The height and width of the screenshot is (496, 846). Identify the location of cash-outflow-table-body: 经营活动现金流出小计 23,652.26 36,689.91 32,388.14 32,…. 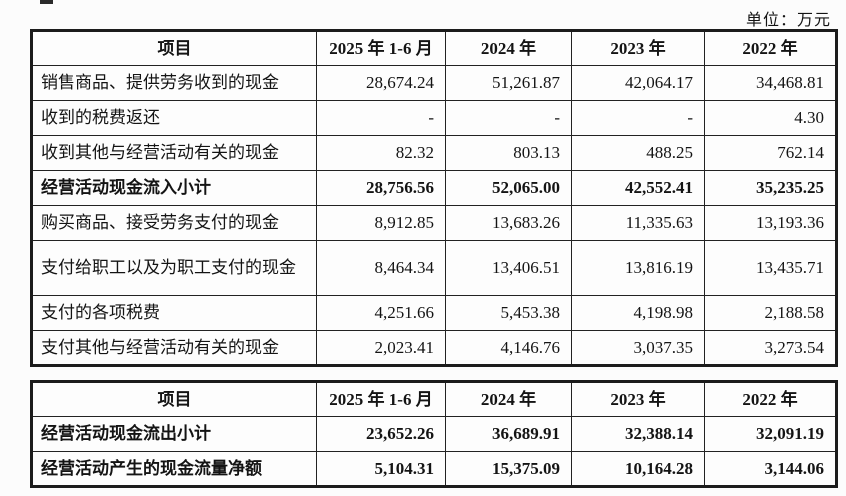
(434, 451).